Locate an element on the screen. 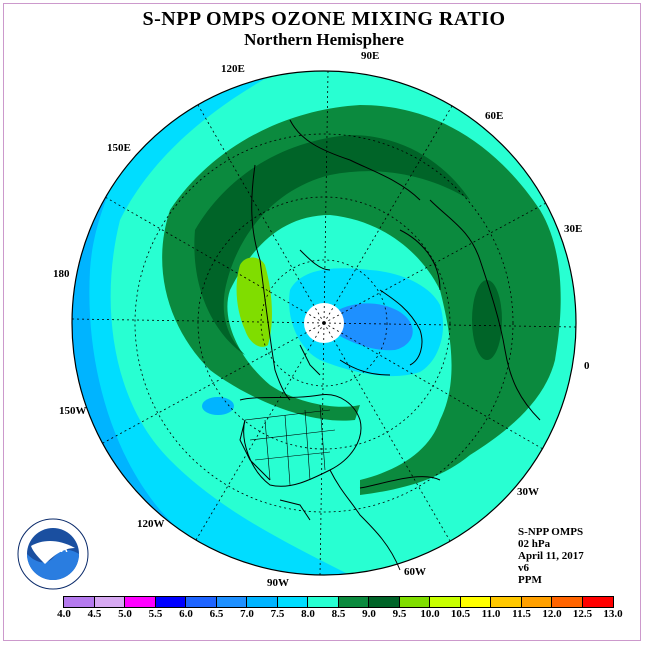  colorbar-tick-label: 7.5 is located at coordinates (277, 614).